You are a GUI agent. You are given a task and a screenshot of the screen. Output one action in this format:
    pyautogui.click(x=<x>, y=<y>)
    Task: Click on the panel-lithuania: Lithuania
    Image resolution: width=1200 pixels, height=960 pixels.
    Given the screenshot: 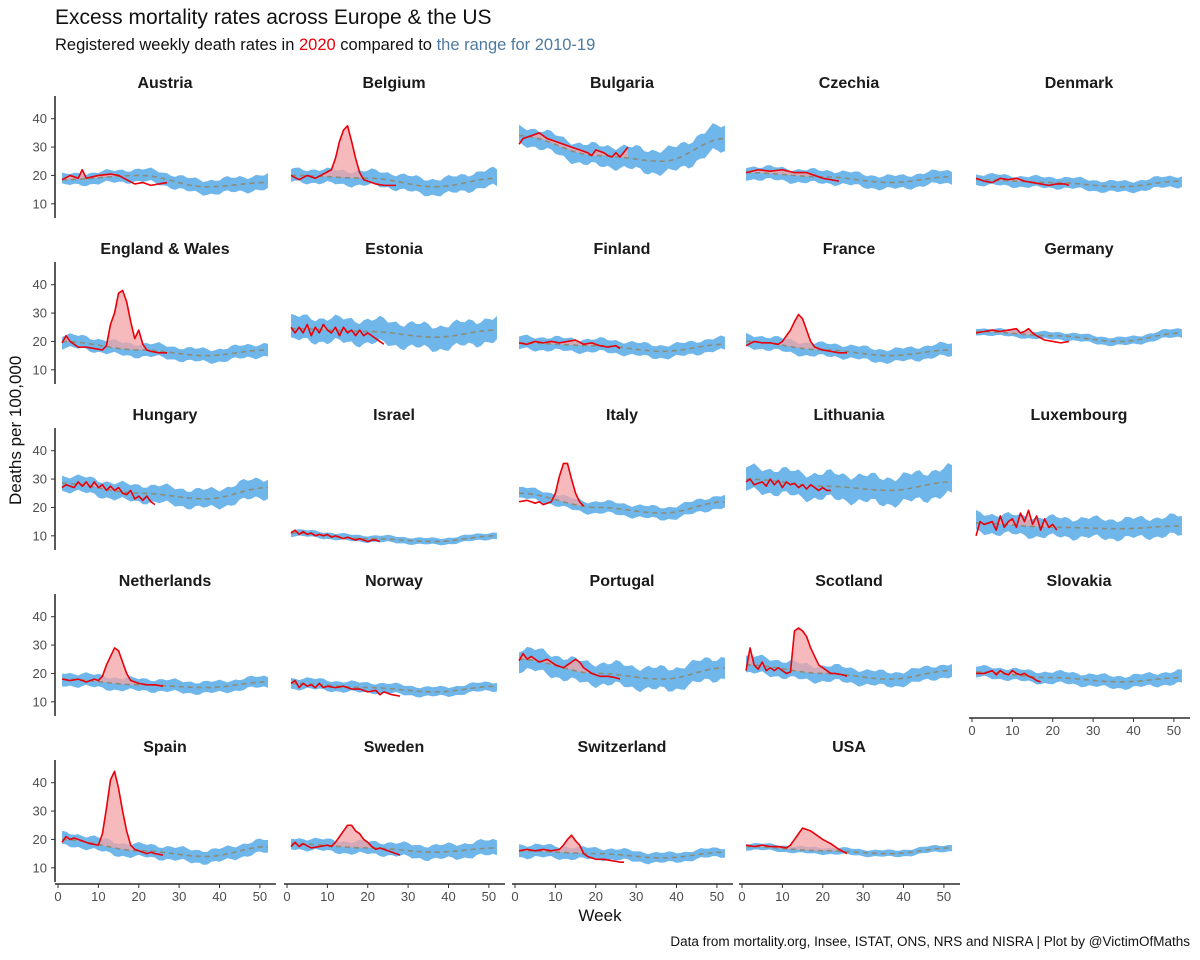 What is the action you would take?
    pyautogui.click(x=848, y=457)
    